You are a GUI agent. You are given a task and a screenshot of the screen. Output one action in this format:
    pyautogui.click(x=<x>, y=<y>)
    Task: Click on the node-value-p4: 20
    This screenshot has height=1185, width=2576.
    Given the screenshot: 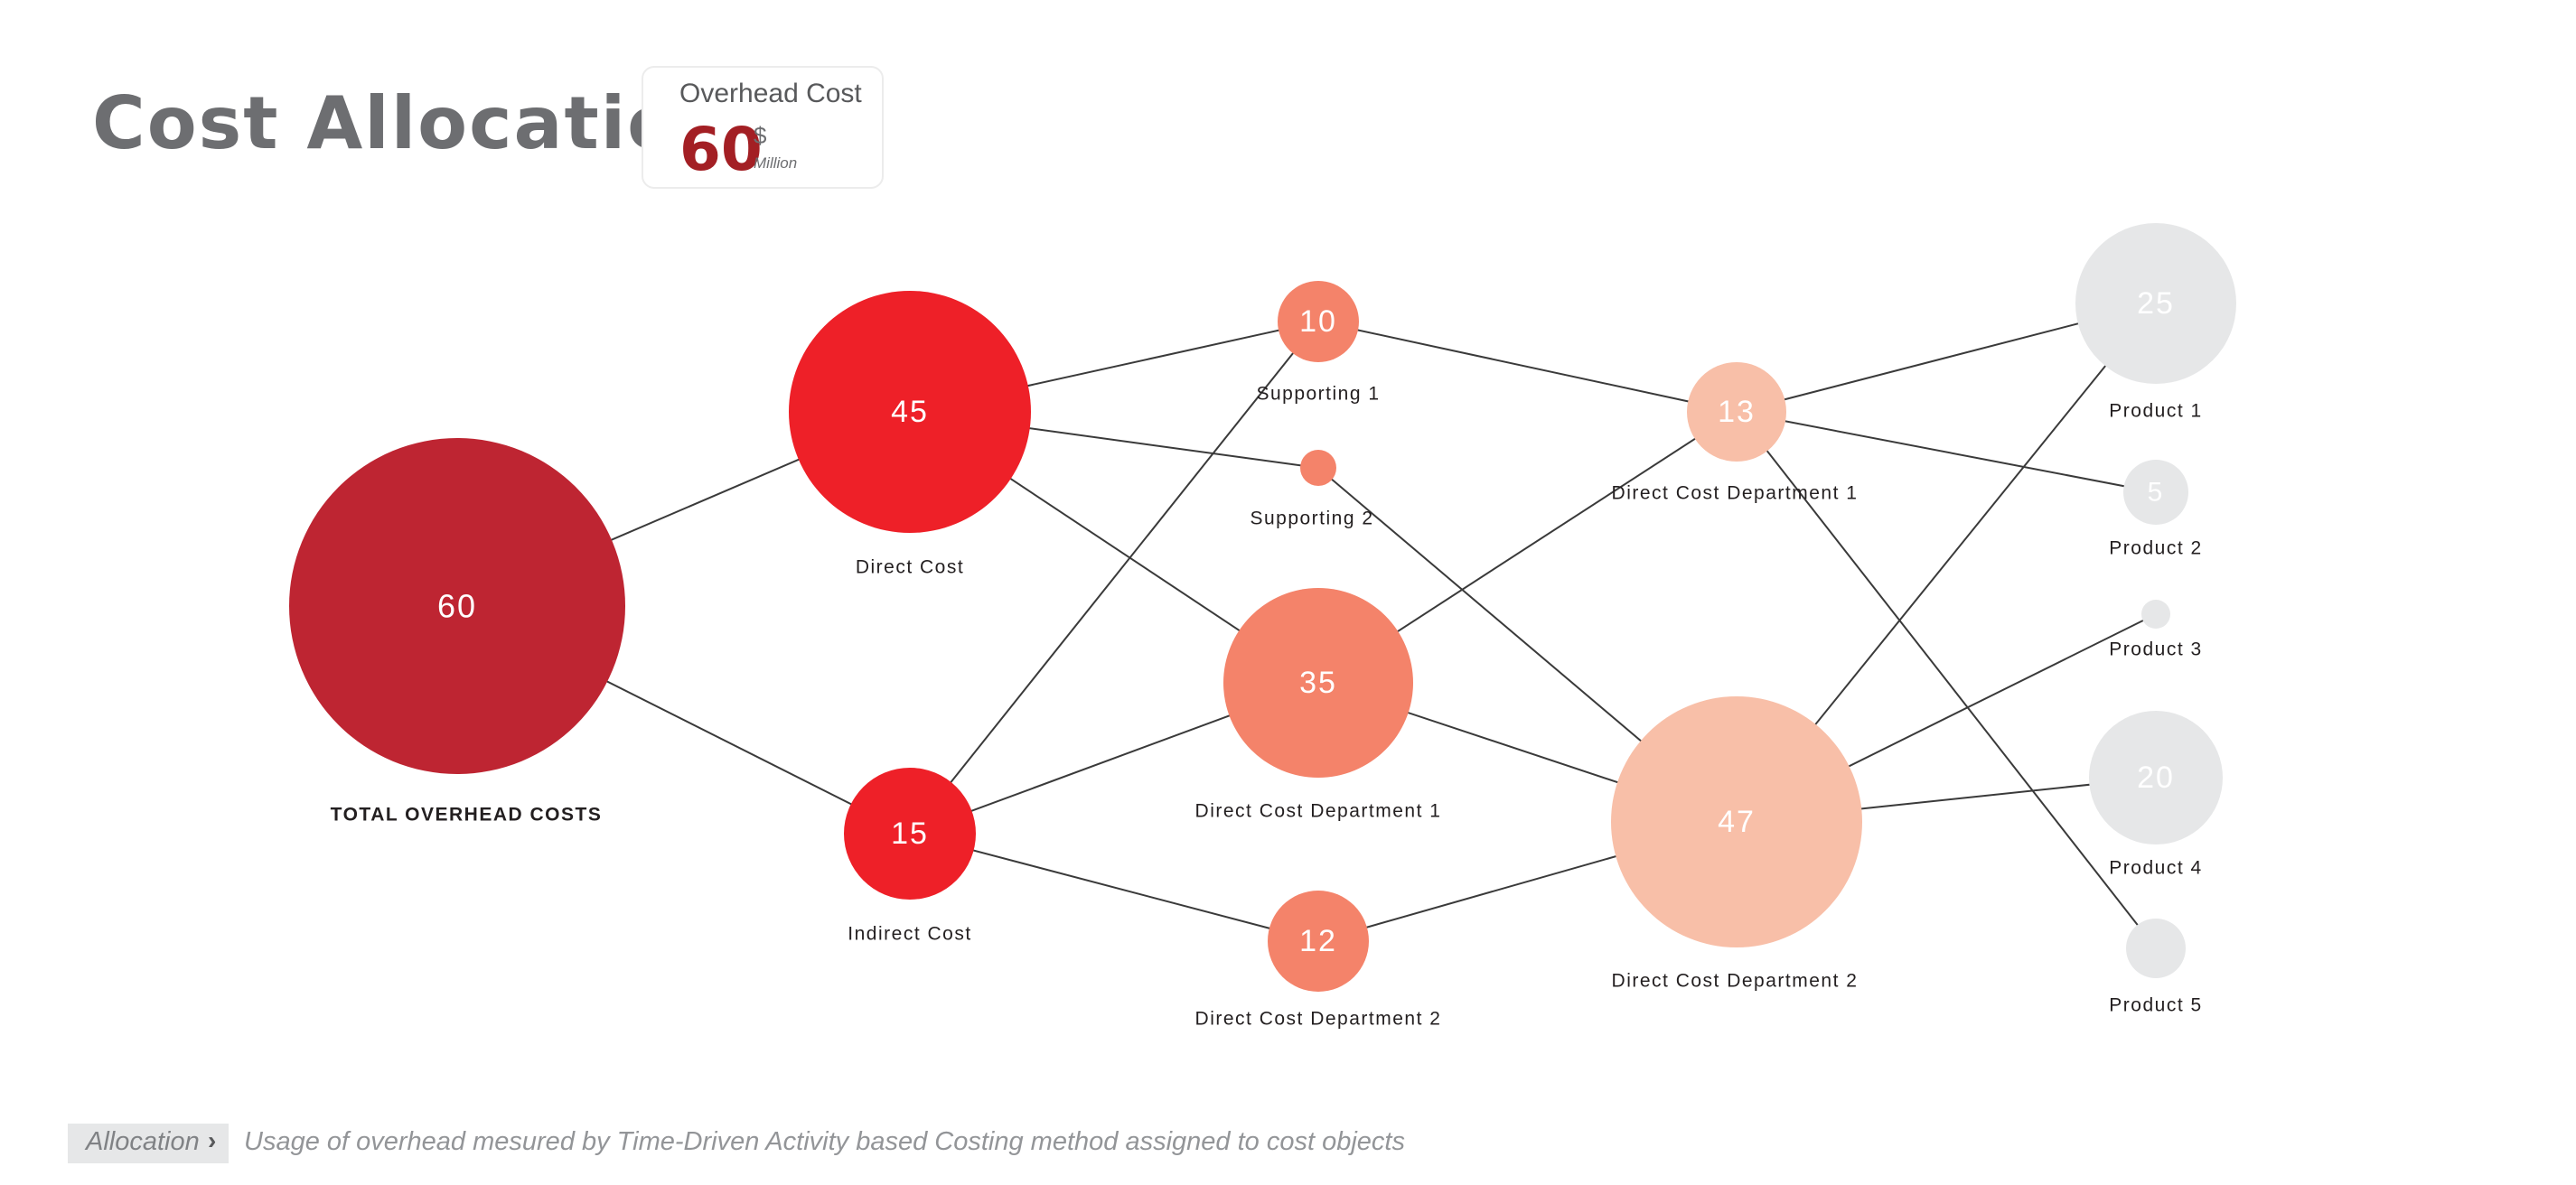 What is the action you would take?
    pyautogui.click(x=2156, y=777)
    